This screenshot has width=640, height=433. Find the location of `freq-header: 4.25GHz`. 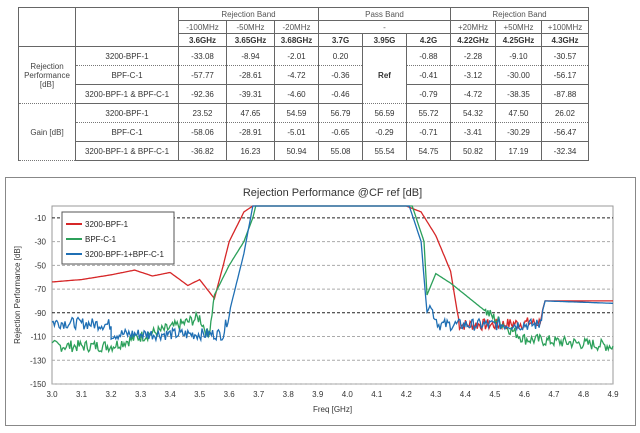

freq-header: 4.25GHz is located at coordinates (518, 40).